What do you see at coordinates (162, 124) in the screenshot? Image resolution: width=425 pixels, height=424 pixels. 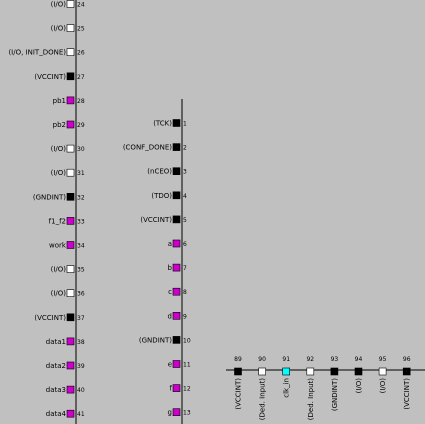 I see `pin-label: (TCK)` at bounding box center [162, 124].